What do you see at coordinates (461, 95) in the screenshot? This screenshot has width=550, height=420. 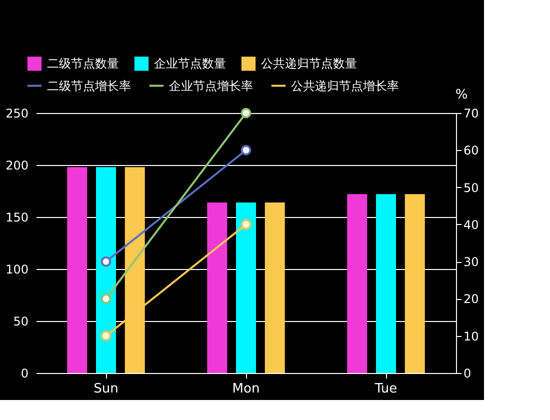 I see `y2-axis-title: %` at bounding box center [461, 95].